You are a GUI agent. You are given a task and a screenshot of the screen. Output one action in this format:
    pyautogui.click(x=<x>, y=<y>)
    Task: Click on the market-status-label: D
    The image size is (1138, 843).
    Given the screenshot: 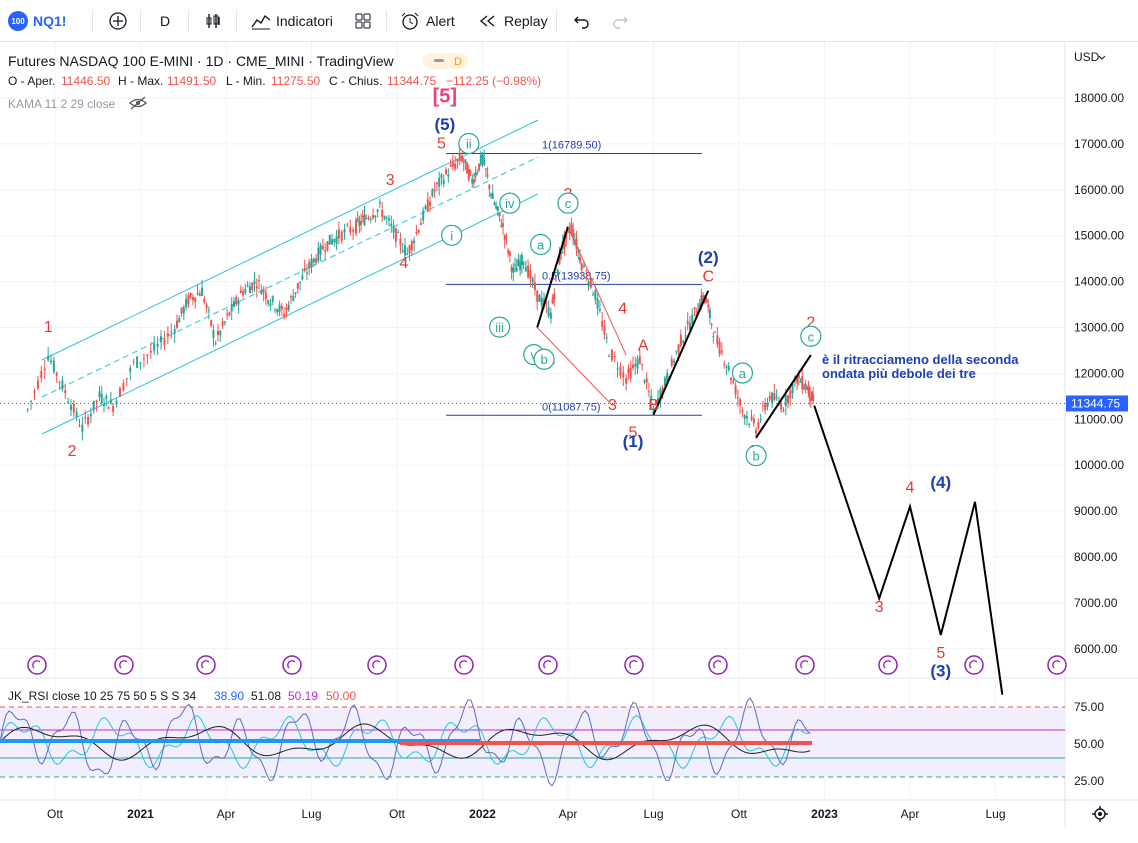 What is the action you would take?
    pyautogui.click(x=458, y=62)
    